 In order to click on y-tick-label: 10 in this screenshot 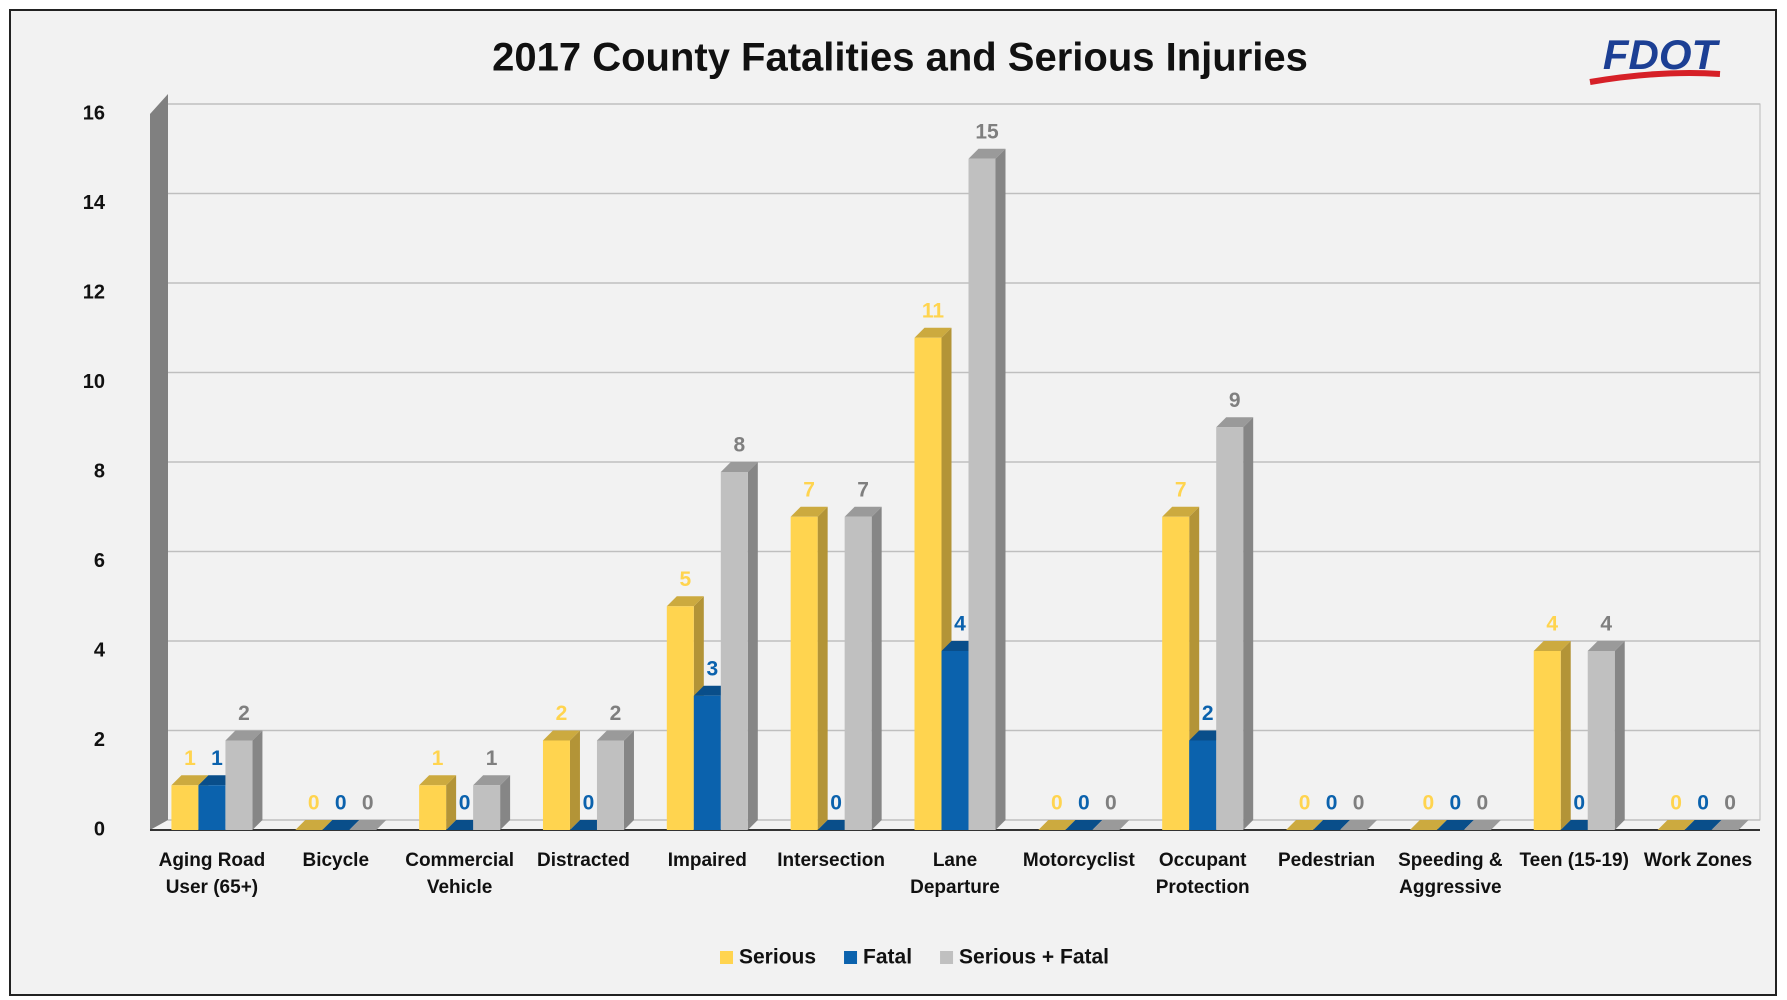, I will do `click(94, 382)`.